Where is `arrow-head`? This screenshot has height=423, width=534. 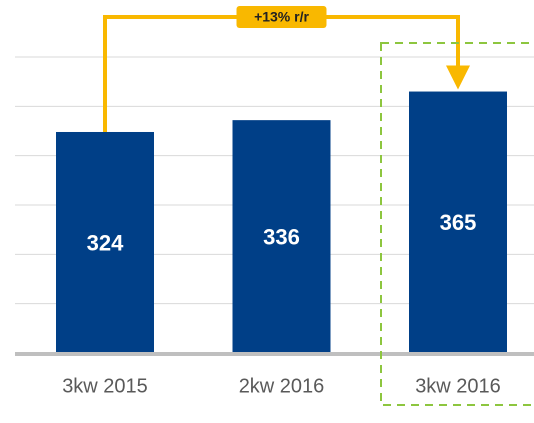 arrow-head is located at coordinates (458, 77).